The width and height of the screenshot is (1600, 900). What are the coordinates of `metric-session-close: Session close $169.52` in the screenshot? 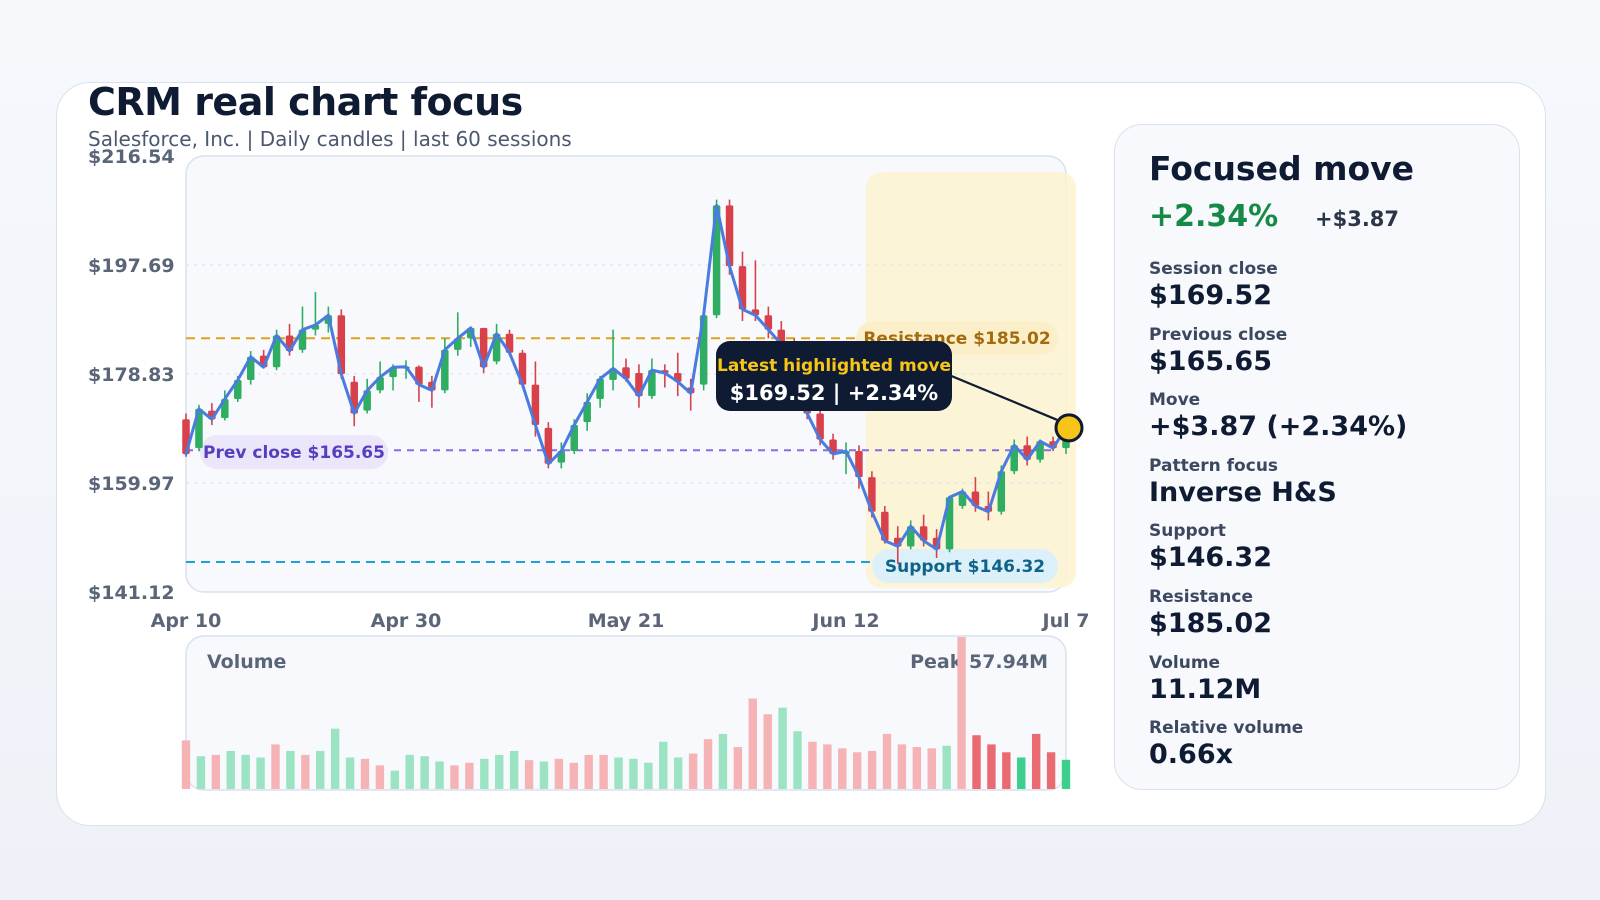 It's located at (1329, 292).